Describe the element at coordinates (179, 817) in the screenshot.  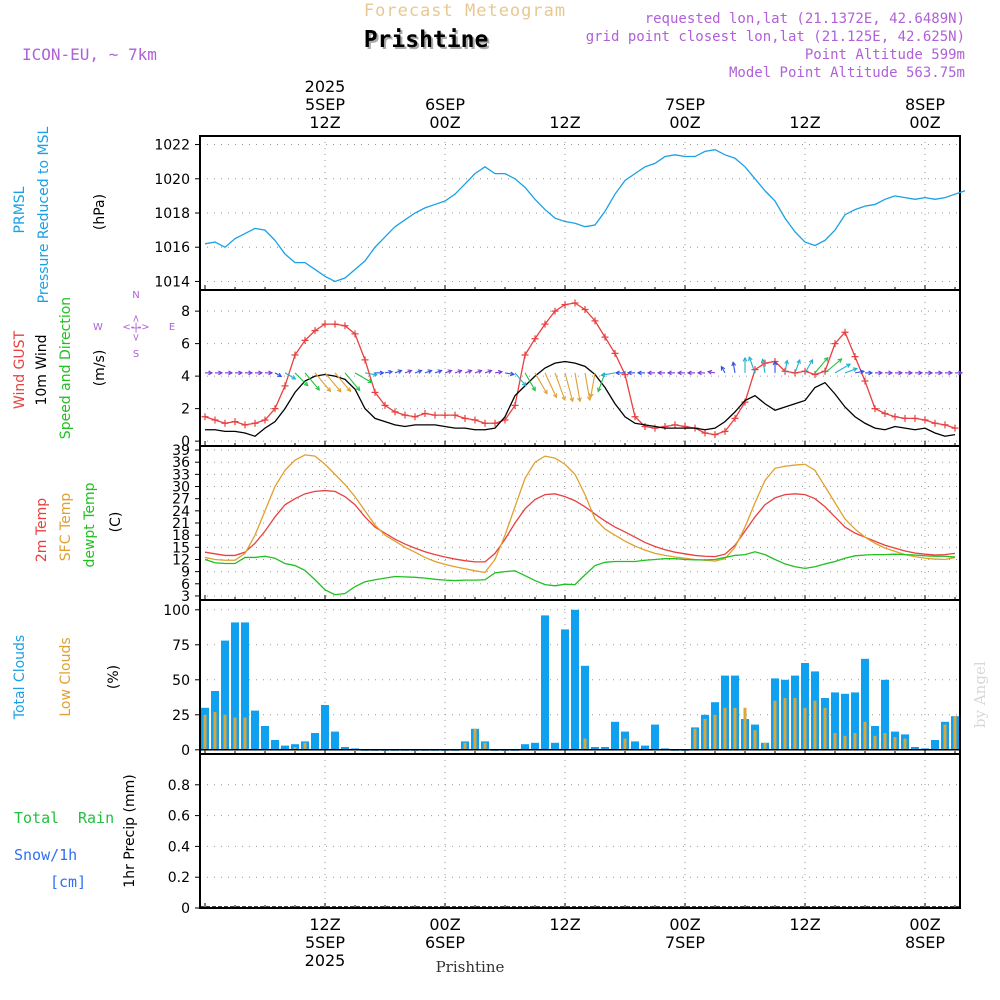
I see `ytick-label: 0.6` at that location.